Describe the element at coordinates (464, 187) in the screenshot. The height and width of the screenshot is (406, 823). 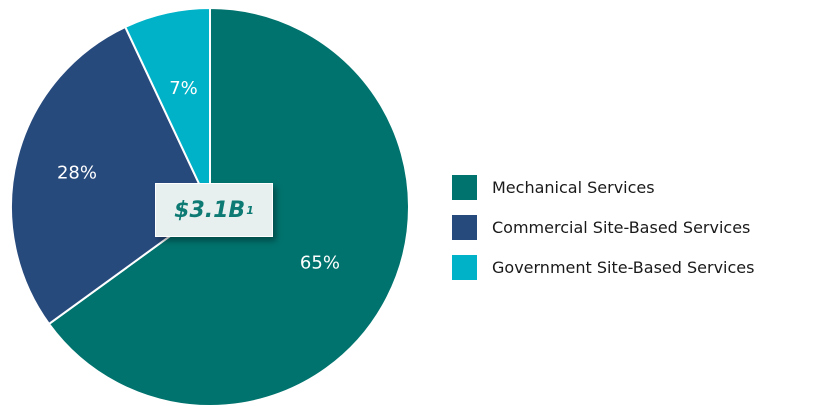
I see `legend-swatch-mechanical-services` at that location.